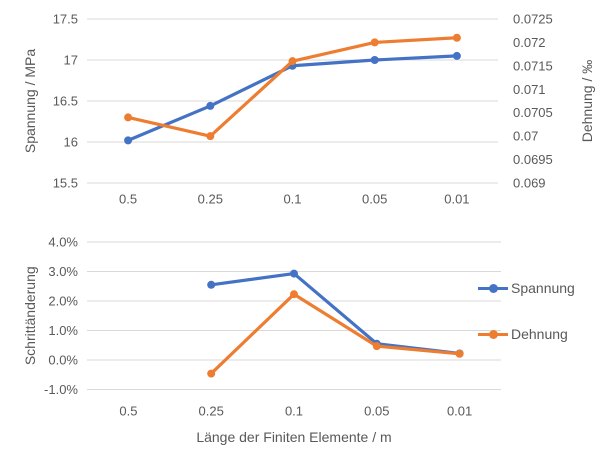  I want to click on left-axis-tick-label: 17.5, so click(65, 19).